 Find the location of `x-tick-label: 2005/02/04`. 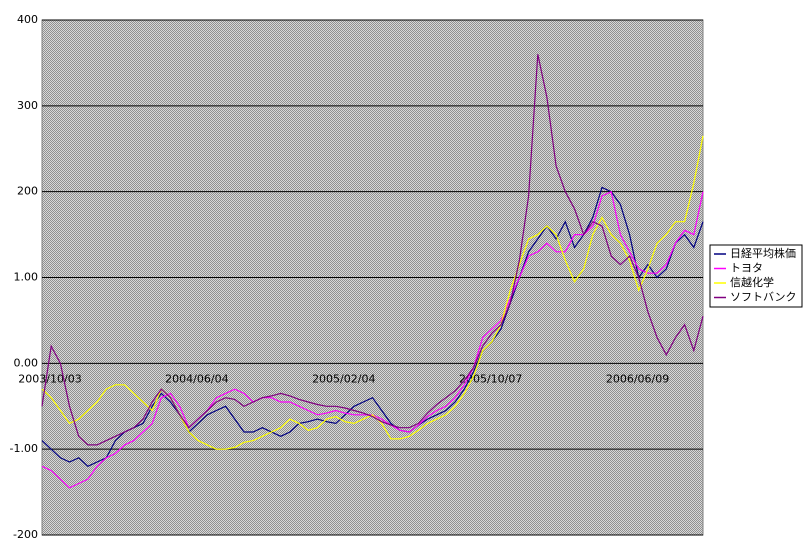

x-tick-label: 2005/02/04 is located at coordinates (343, 378).